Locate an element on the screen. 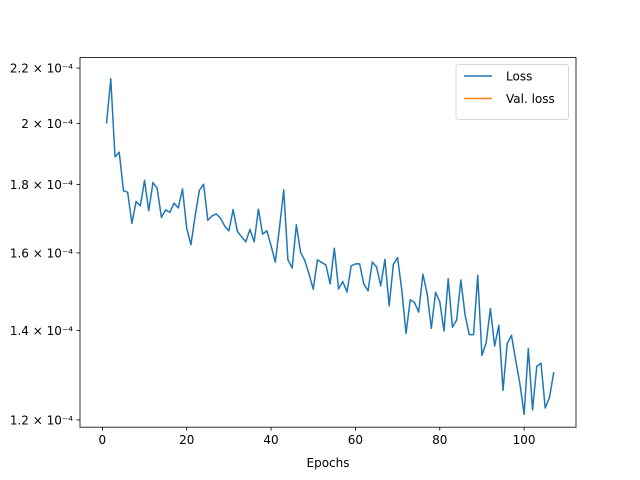 The height and width of the screenshot is (480, 640). x-tick-label: 0 is located at coordinates (103, 440).